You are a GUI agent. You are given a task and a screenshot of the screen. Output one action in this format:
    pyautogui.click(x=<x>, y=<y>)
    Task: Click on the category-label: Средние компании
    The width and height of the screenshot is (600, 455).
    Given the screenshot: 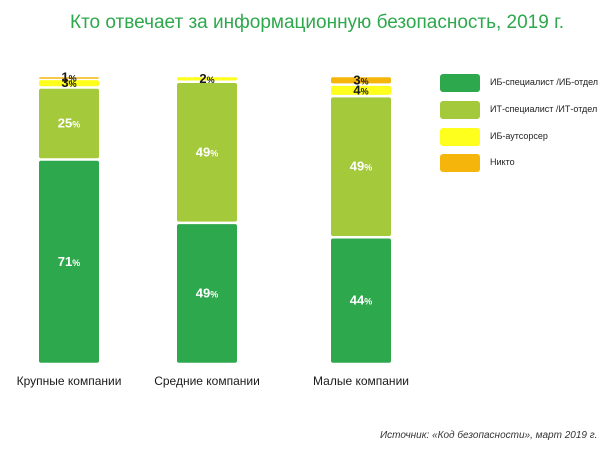 What is the action you would take?
    pyautogui.click(x=207, y=381)
    